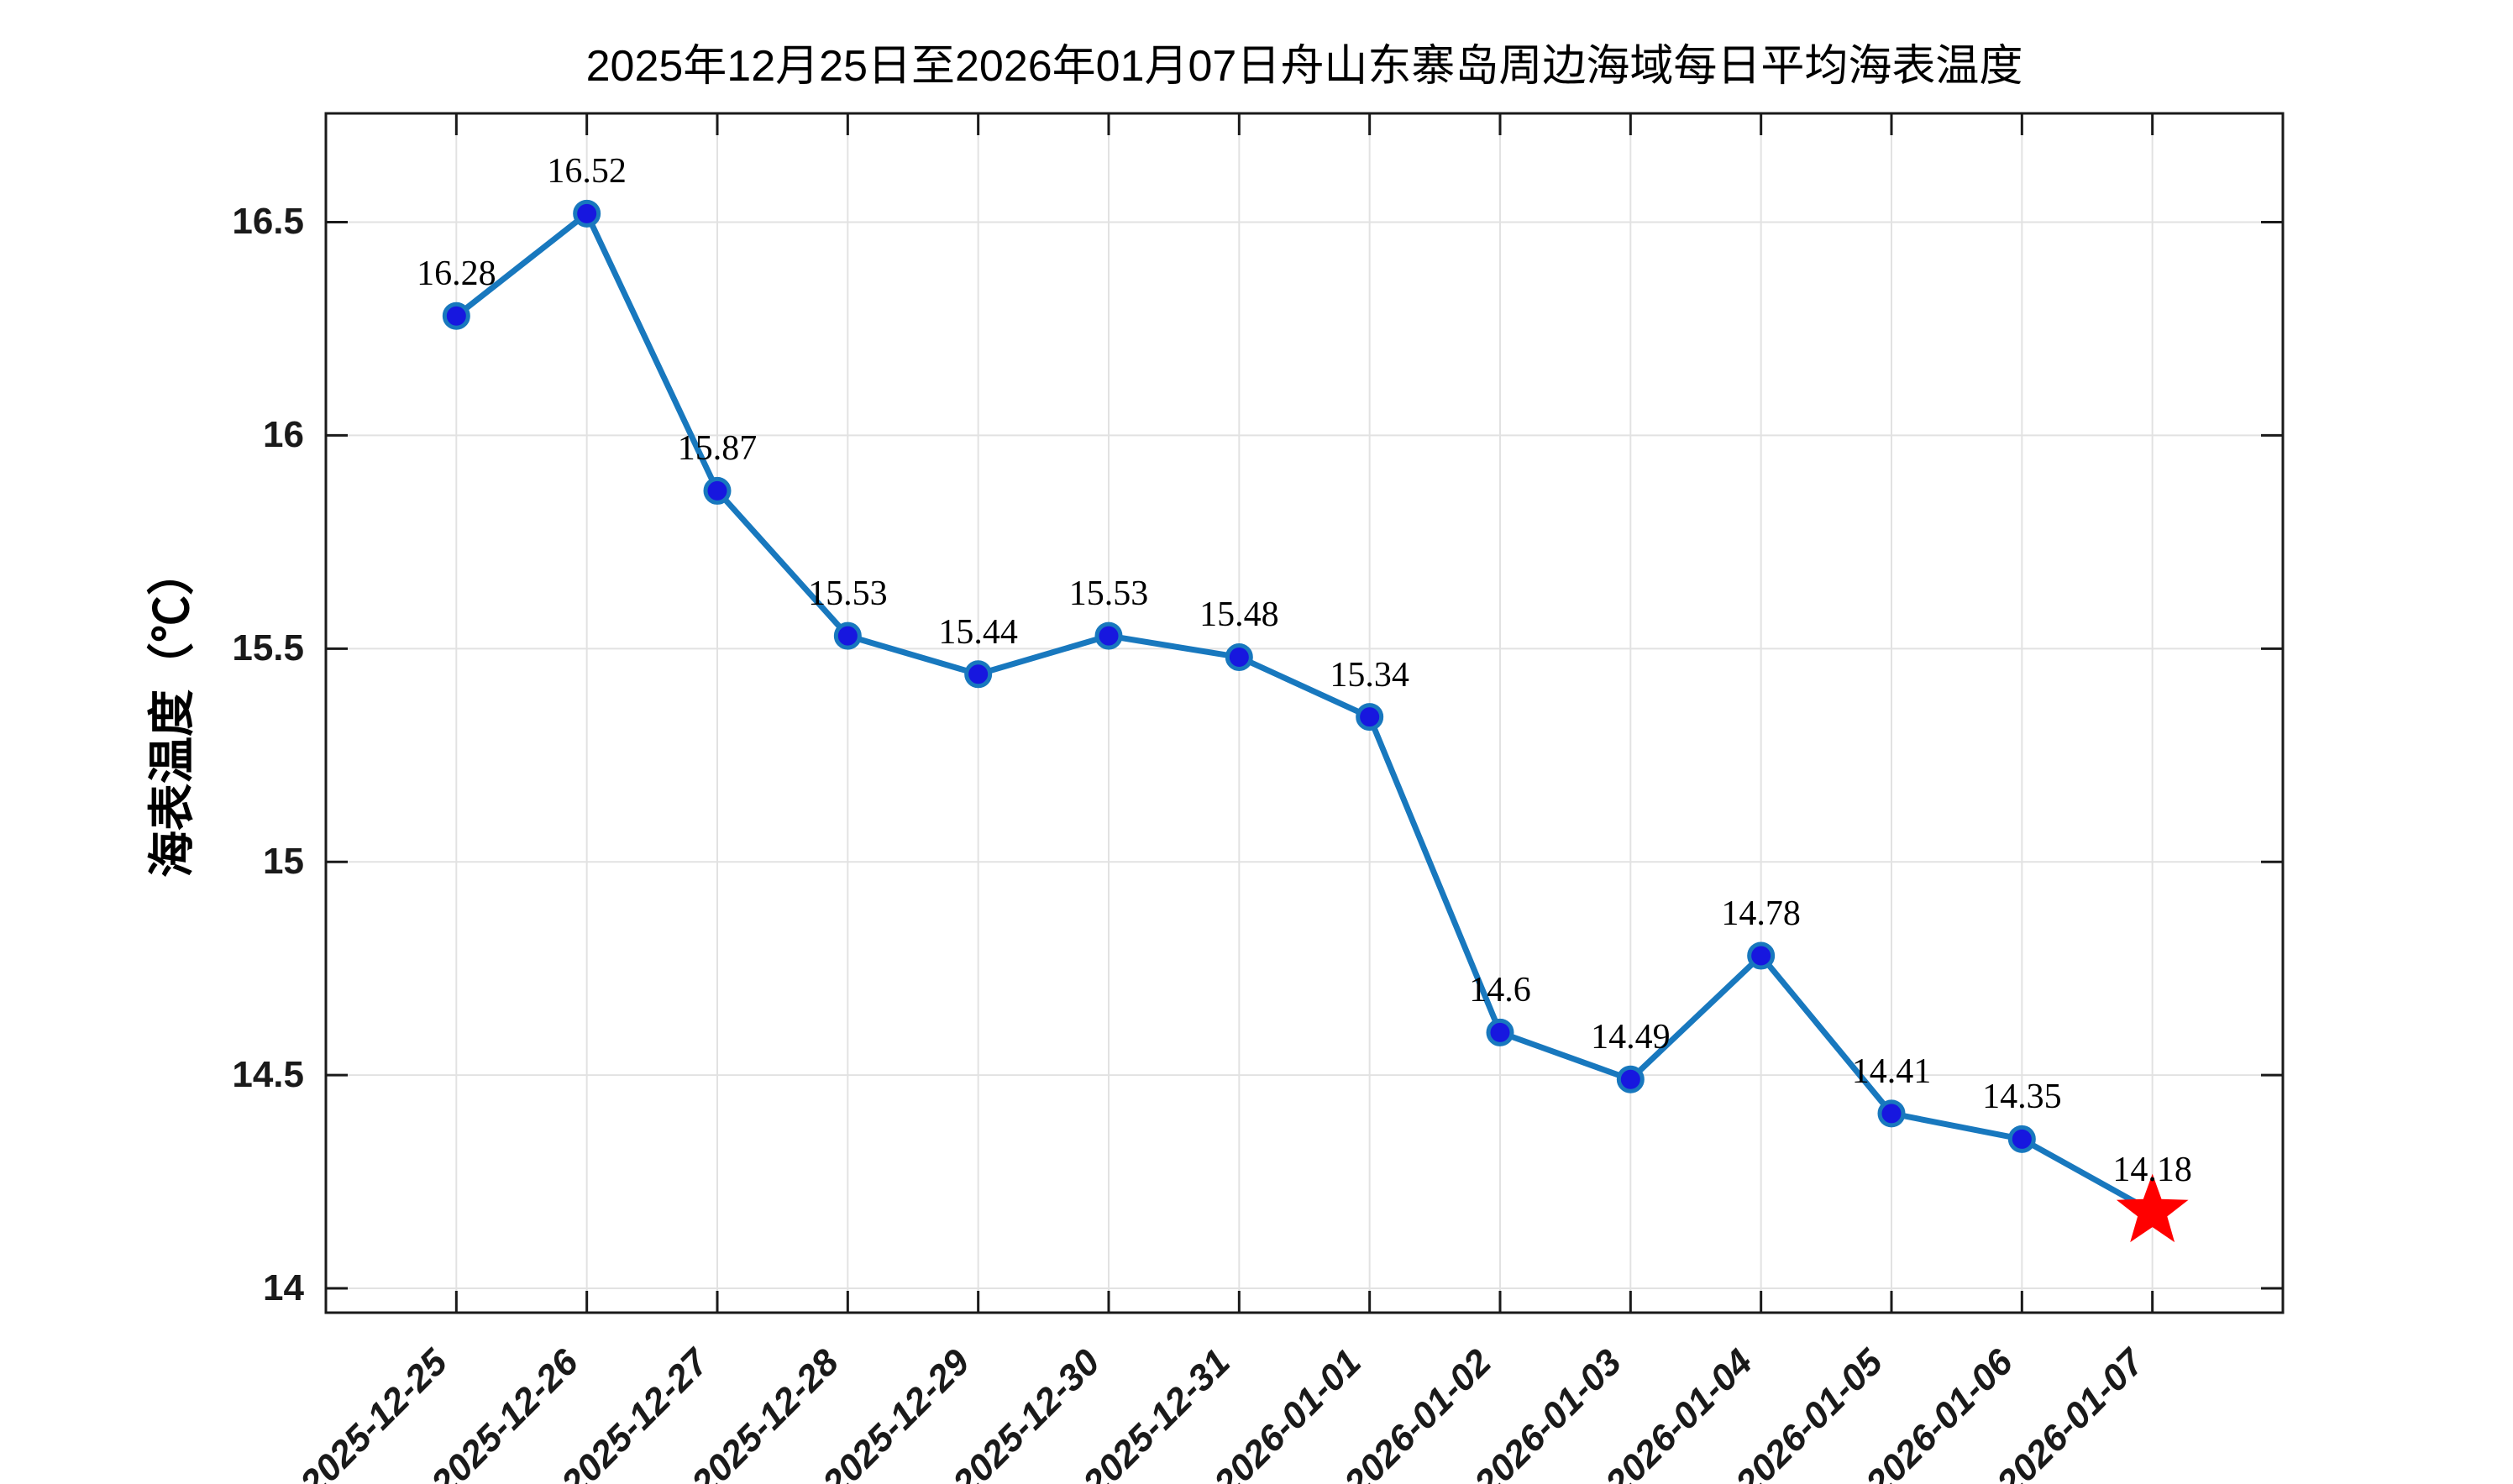 The height and width of the screenshot is (1484, 2513). Describe the element at coordinates (1631, 1038) in the screenshot. I see `data-point-value-label: 14.49` at that location.